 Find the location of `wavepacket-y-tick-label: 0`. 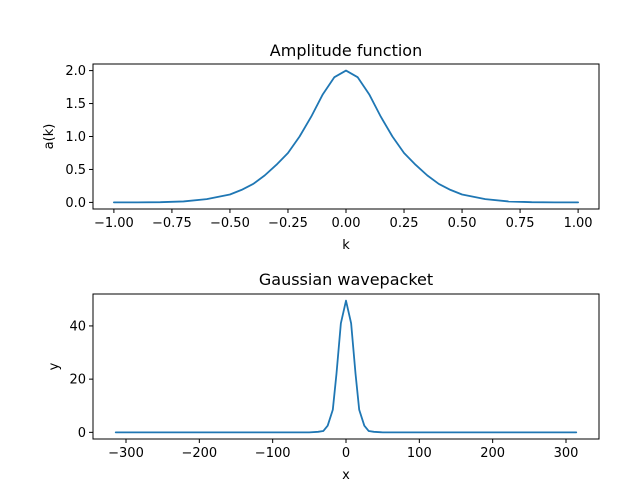

wavepacket-y-tick-label: 0 is located at coordinates (82, 433).